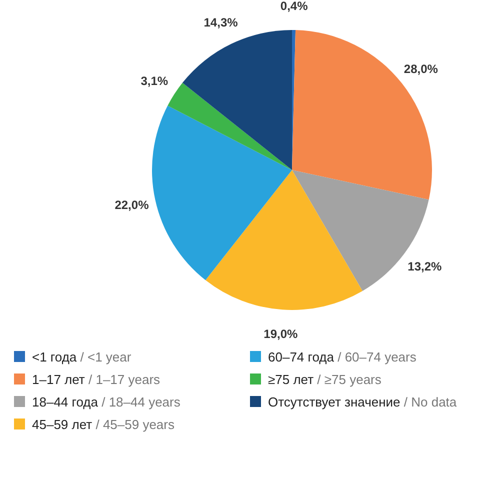 The image size is (500, 488). Describe the element at coordinates (281, 333) in the screenshot. I see `data-label: 19,0%` at that location.